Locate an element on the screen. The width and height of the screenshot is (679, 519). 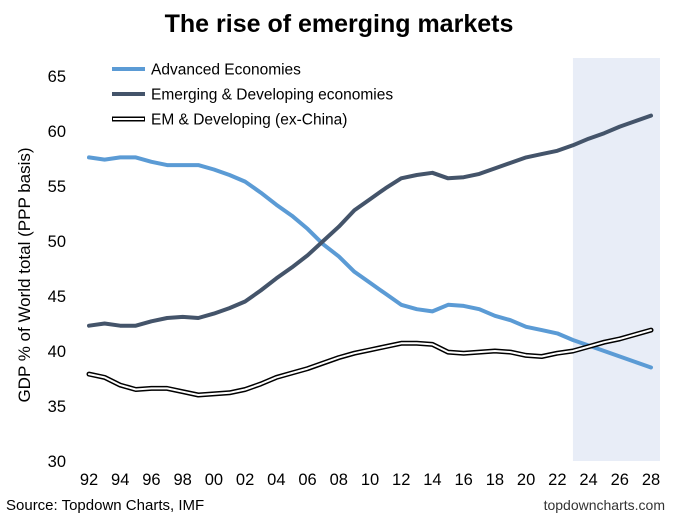
x-tick-label: 18 is located at coordinates (495, 480).